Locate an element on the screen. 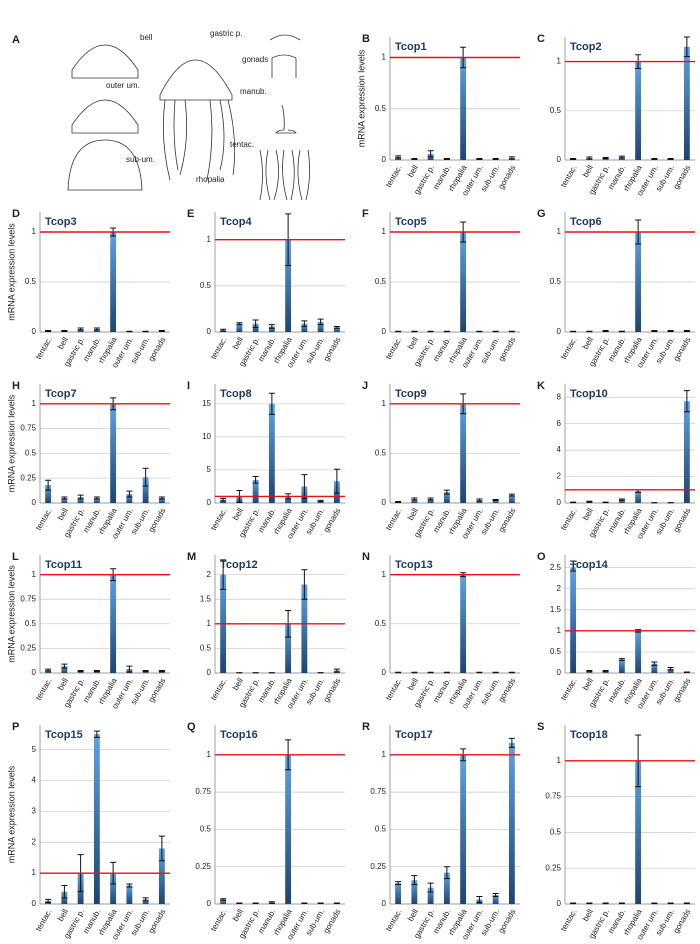 The height and width of the screenshot is (944, 700). chart-title: Tcop11 is located at coordinates (63, 565).